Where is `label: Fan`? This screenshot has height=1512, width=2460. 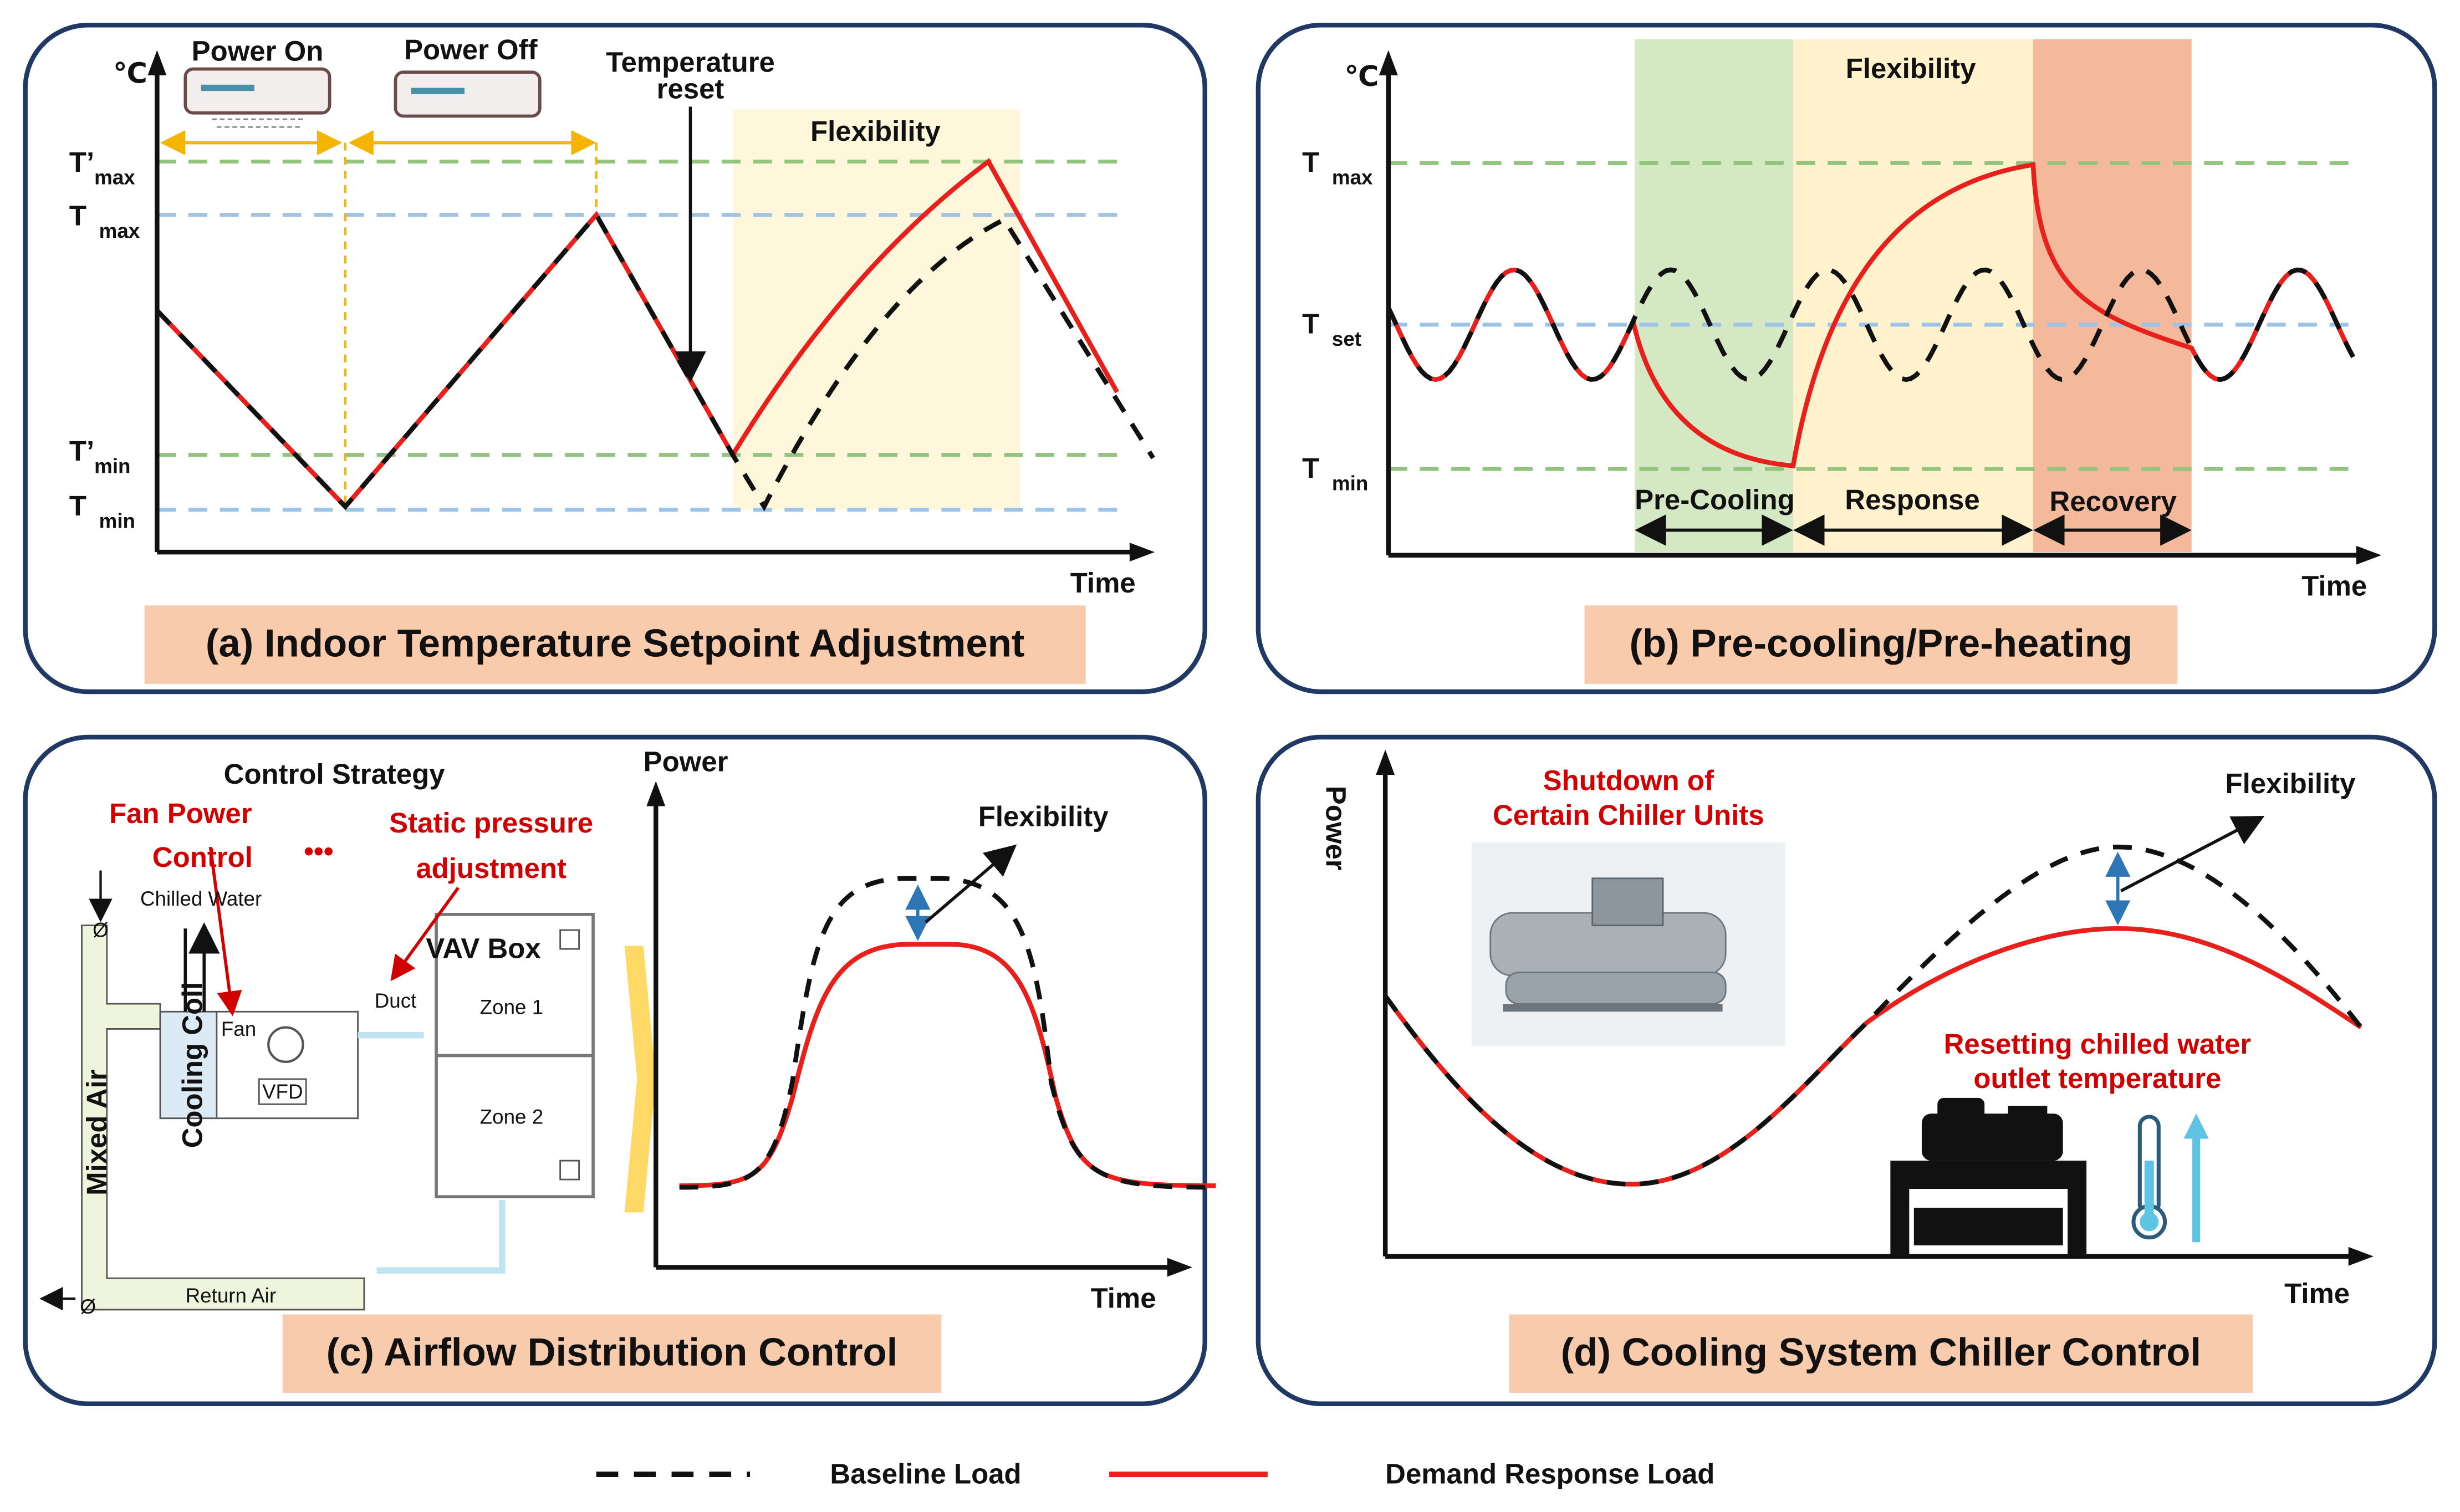
label: Fan is located at coordinates (238, 1029).